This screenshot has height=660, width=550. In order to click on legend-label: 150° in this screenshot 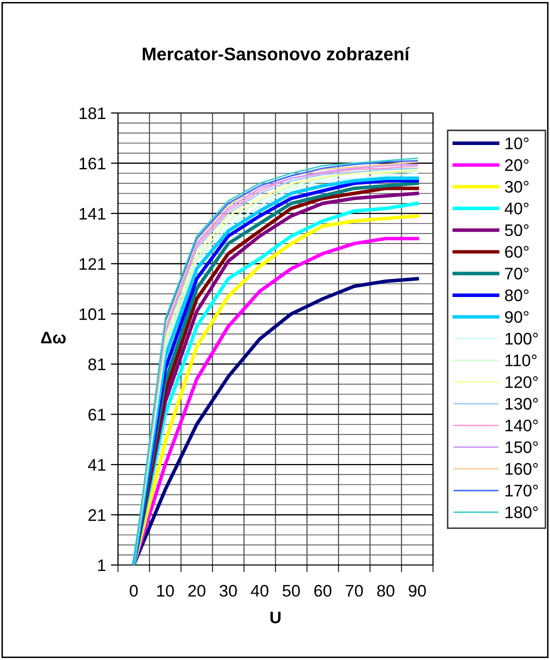, I will do `click(522, 447)`.